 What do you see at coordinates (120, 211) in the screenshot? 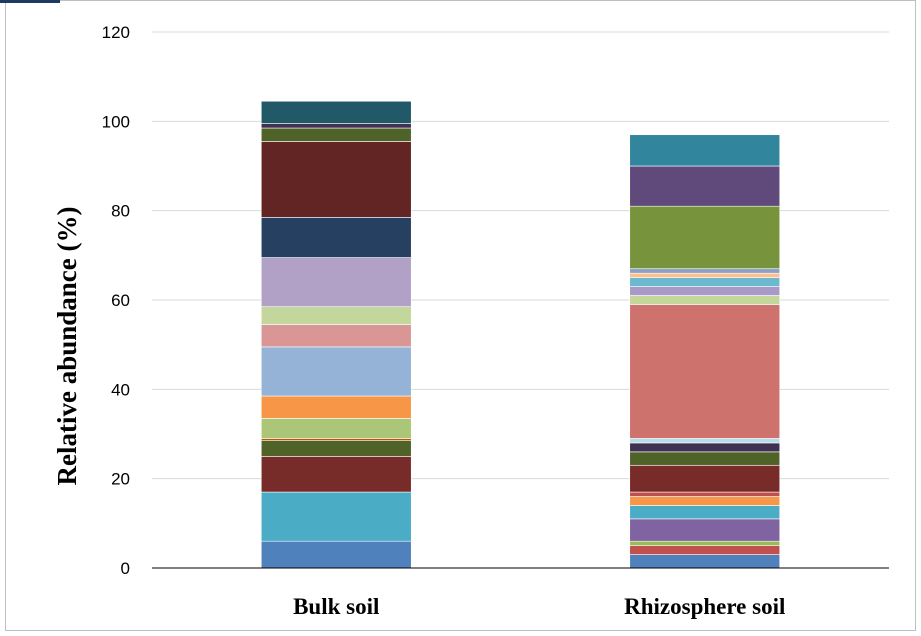
I see `y-tick-label: 80` at bounding box center [120, 211].